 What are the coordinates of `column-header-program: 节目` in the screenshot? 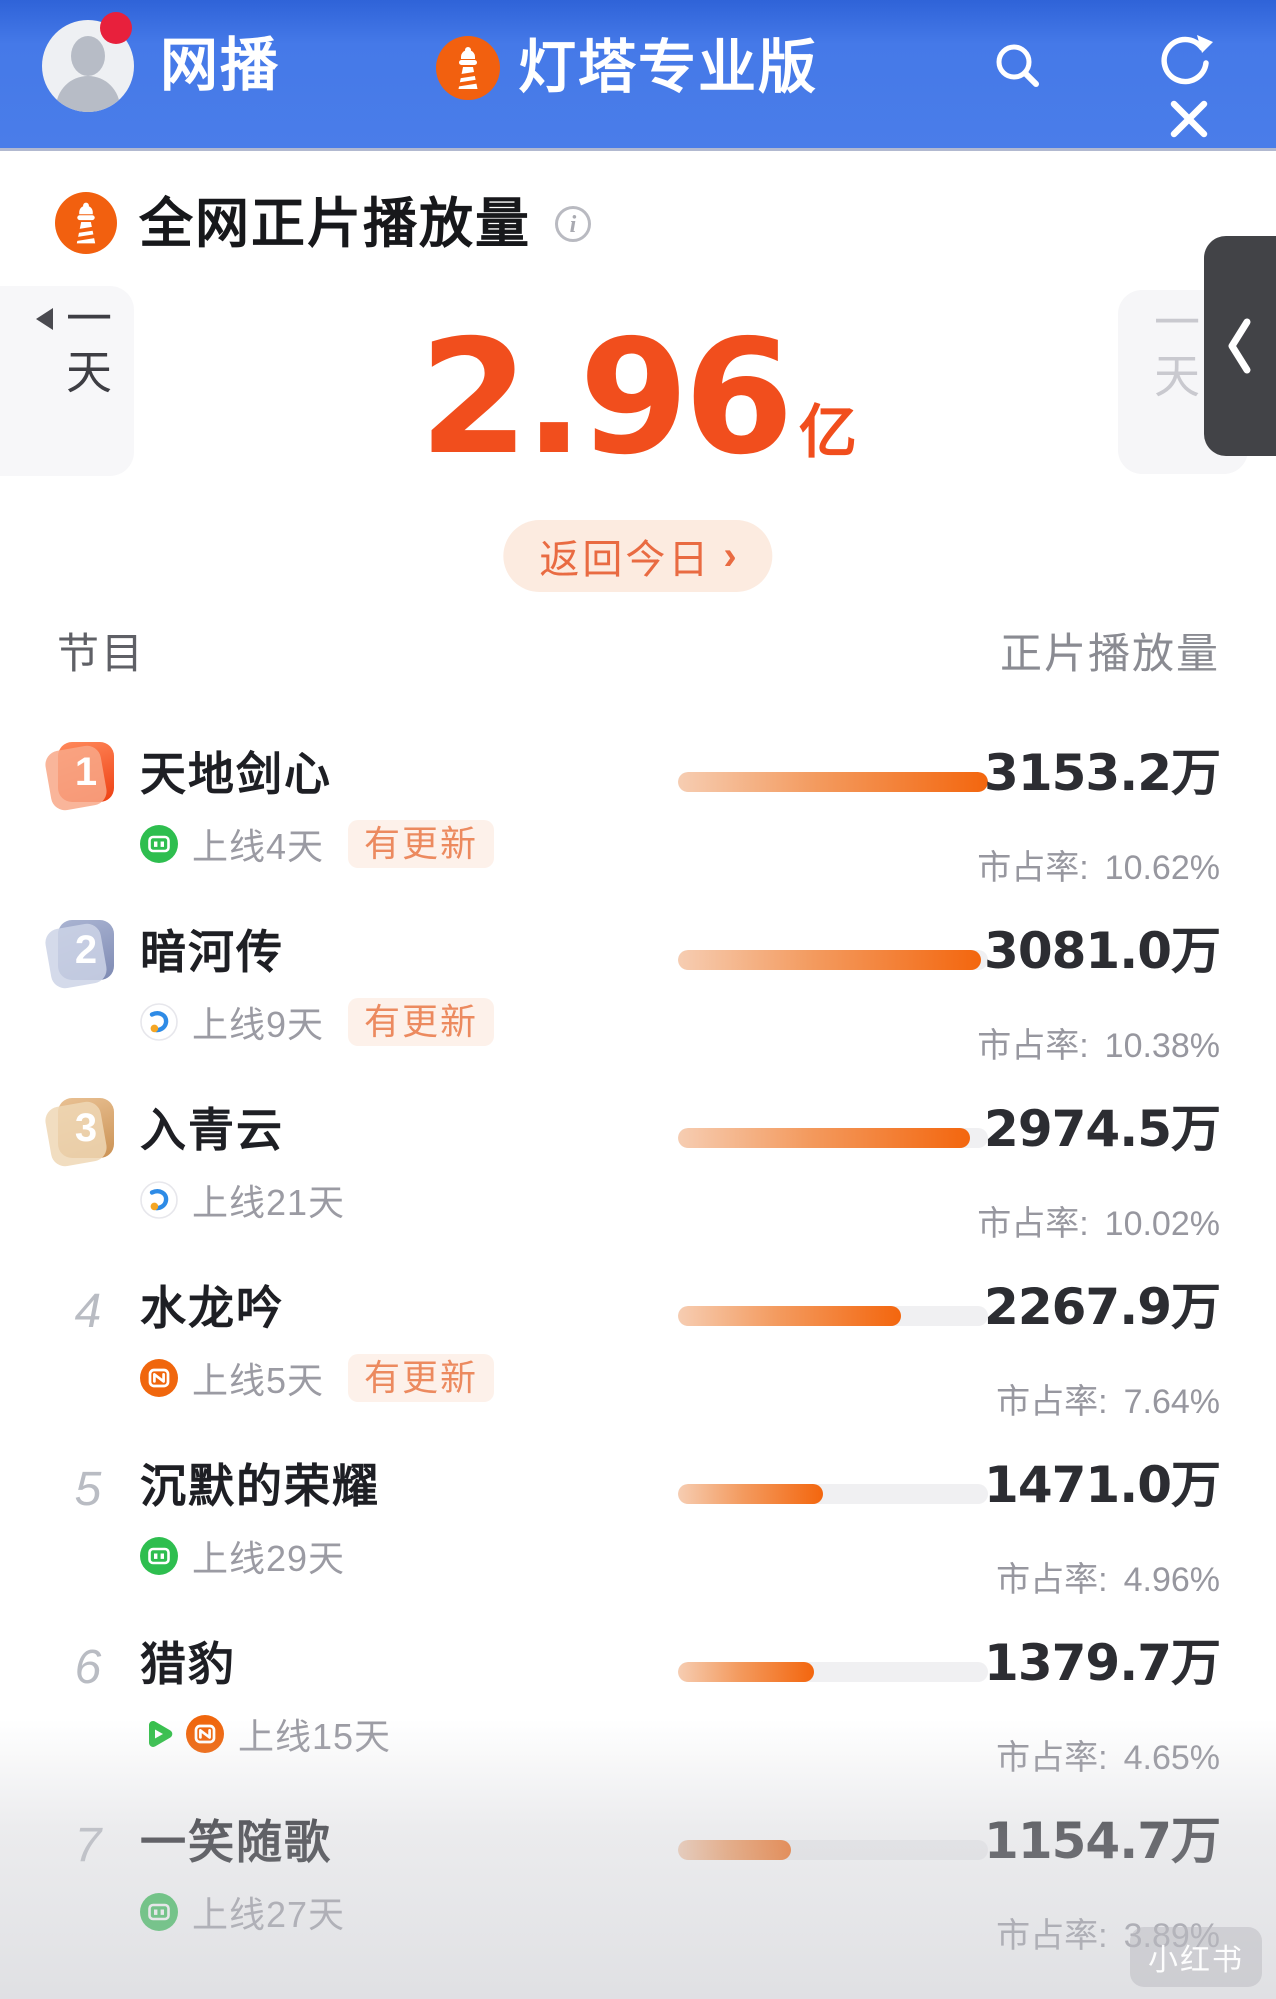 It's located at (101, 653).